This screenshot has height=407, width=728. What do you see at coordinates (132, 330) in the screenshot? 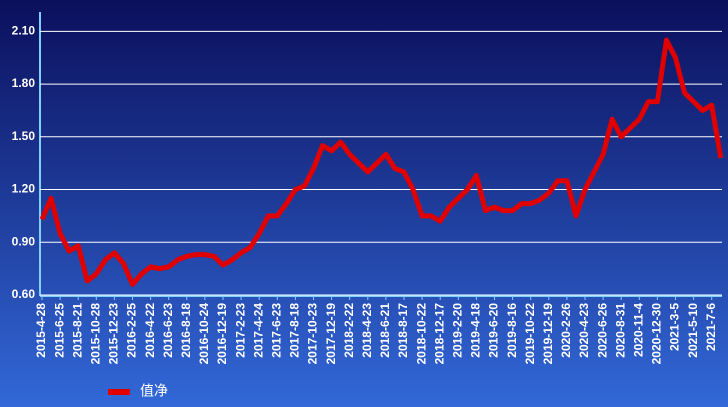
I see `x-tick-label: 2016-2-25` at bounding box center [132, 330].